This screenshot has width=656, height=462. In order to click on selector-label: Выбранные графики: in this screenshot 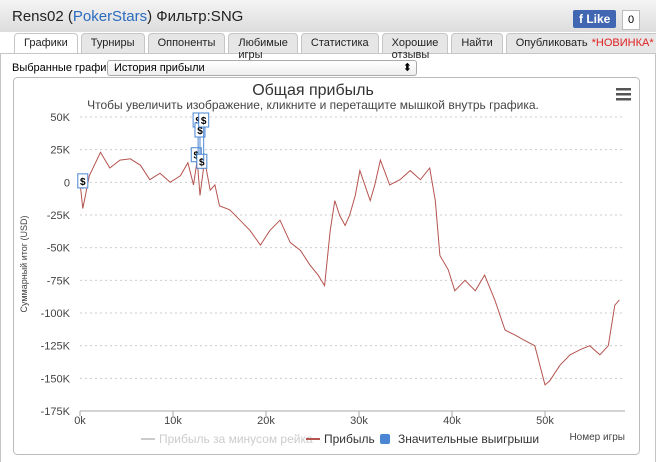, I will do `click(66, 68)`.